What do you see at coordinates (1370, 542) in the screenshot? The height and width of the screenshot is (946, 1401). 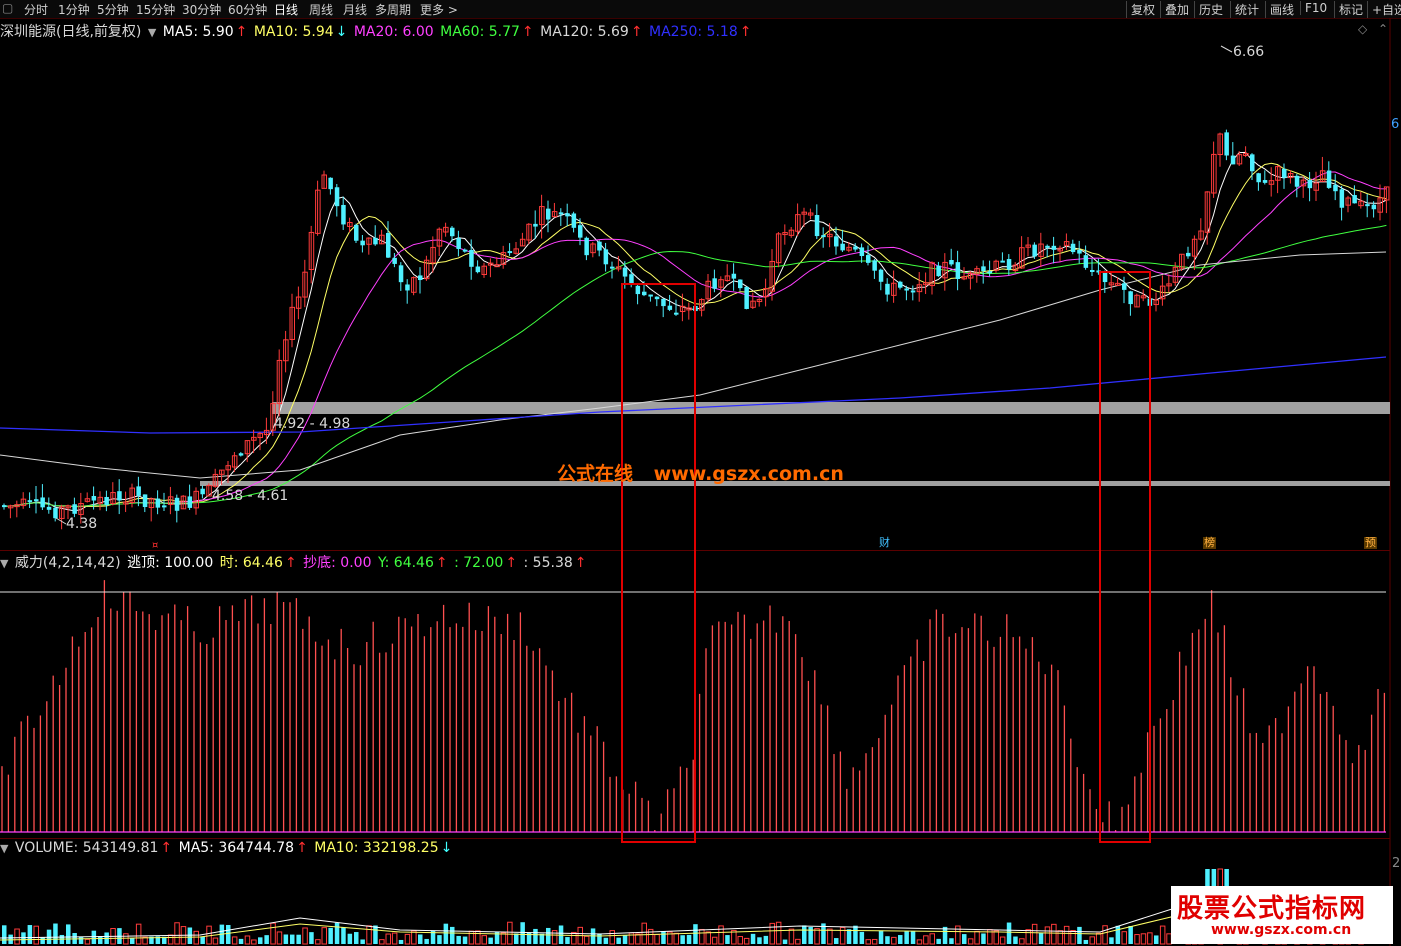 I see `event-marker-yu: 预` at bounding box center [1370, 542].